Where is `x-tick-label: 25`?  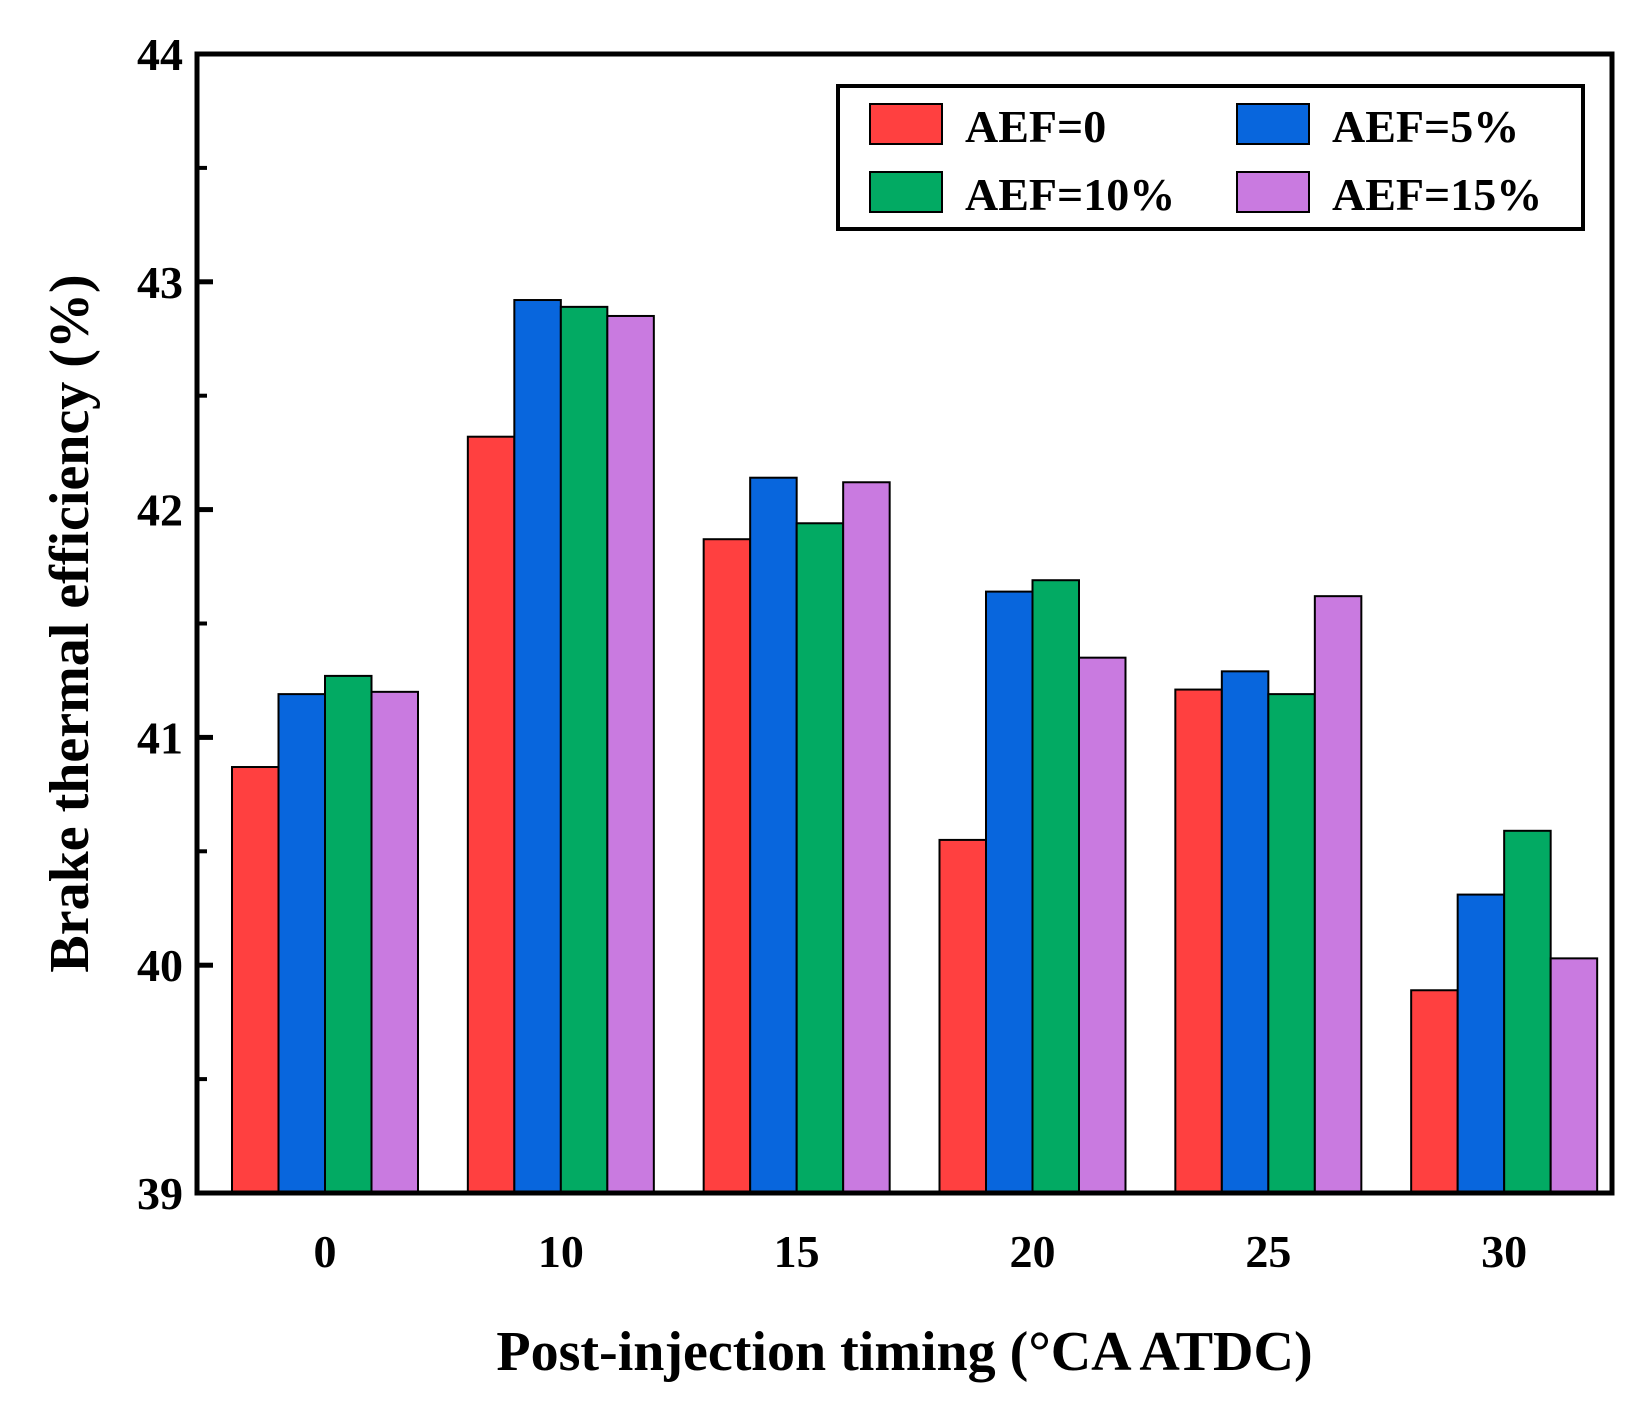
x-tick-label: 25 is located at coordinates (1268, 1251).